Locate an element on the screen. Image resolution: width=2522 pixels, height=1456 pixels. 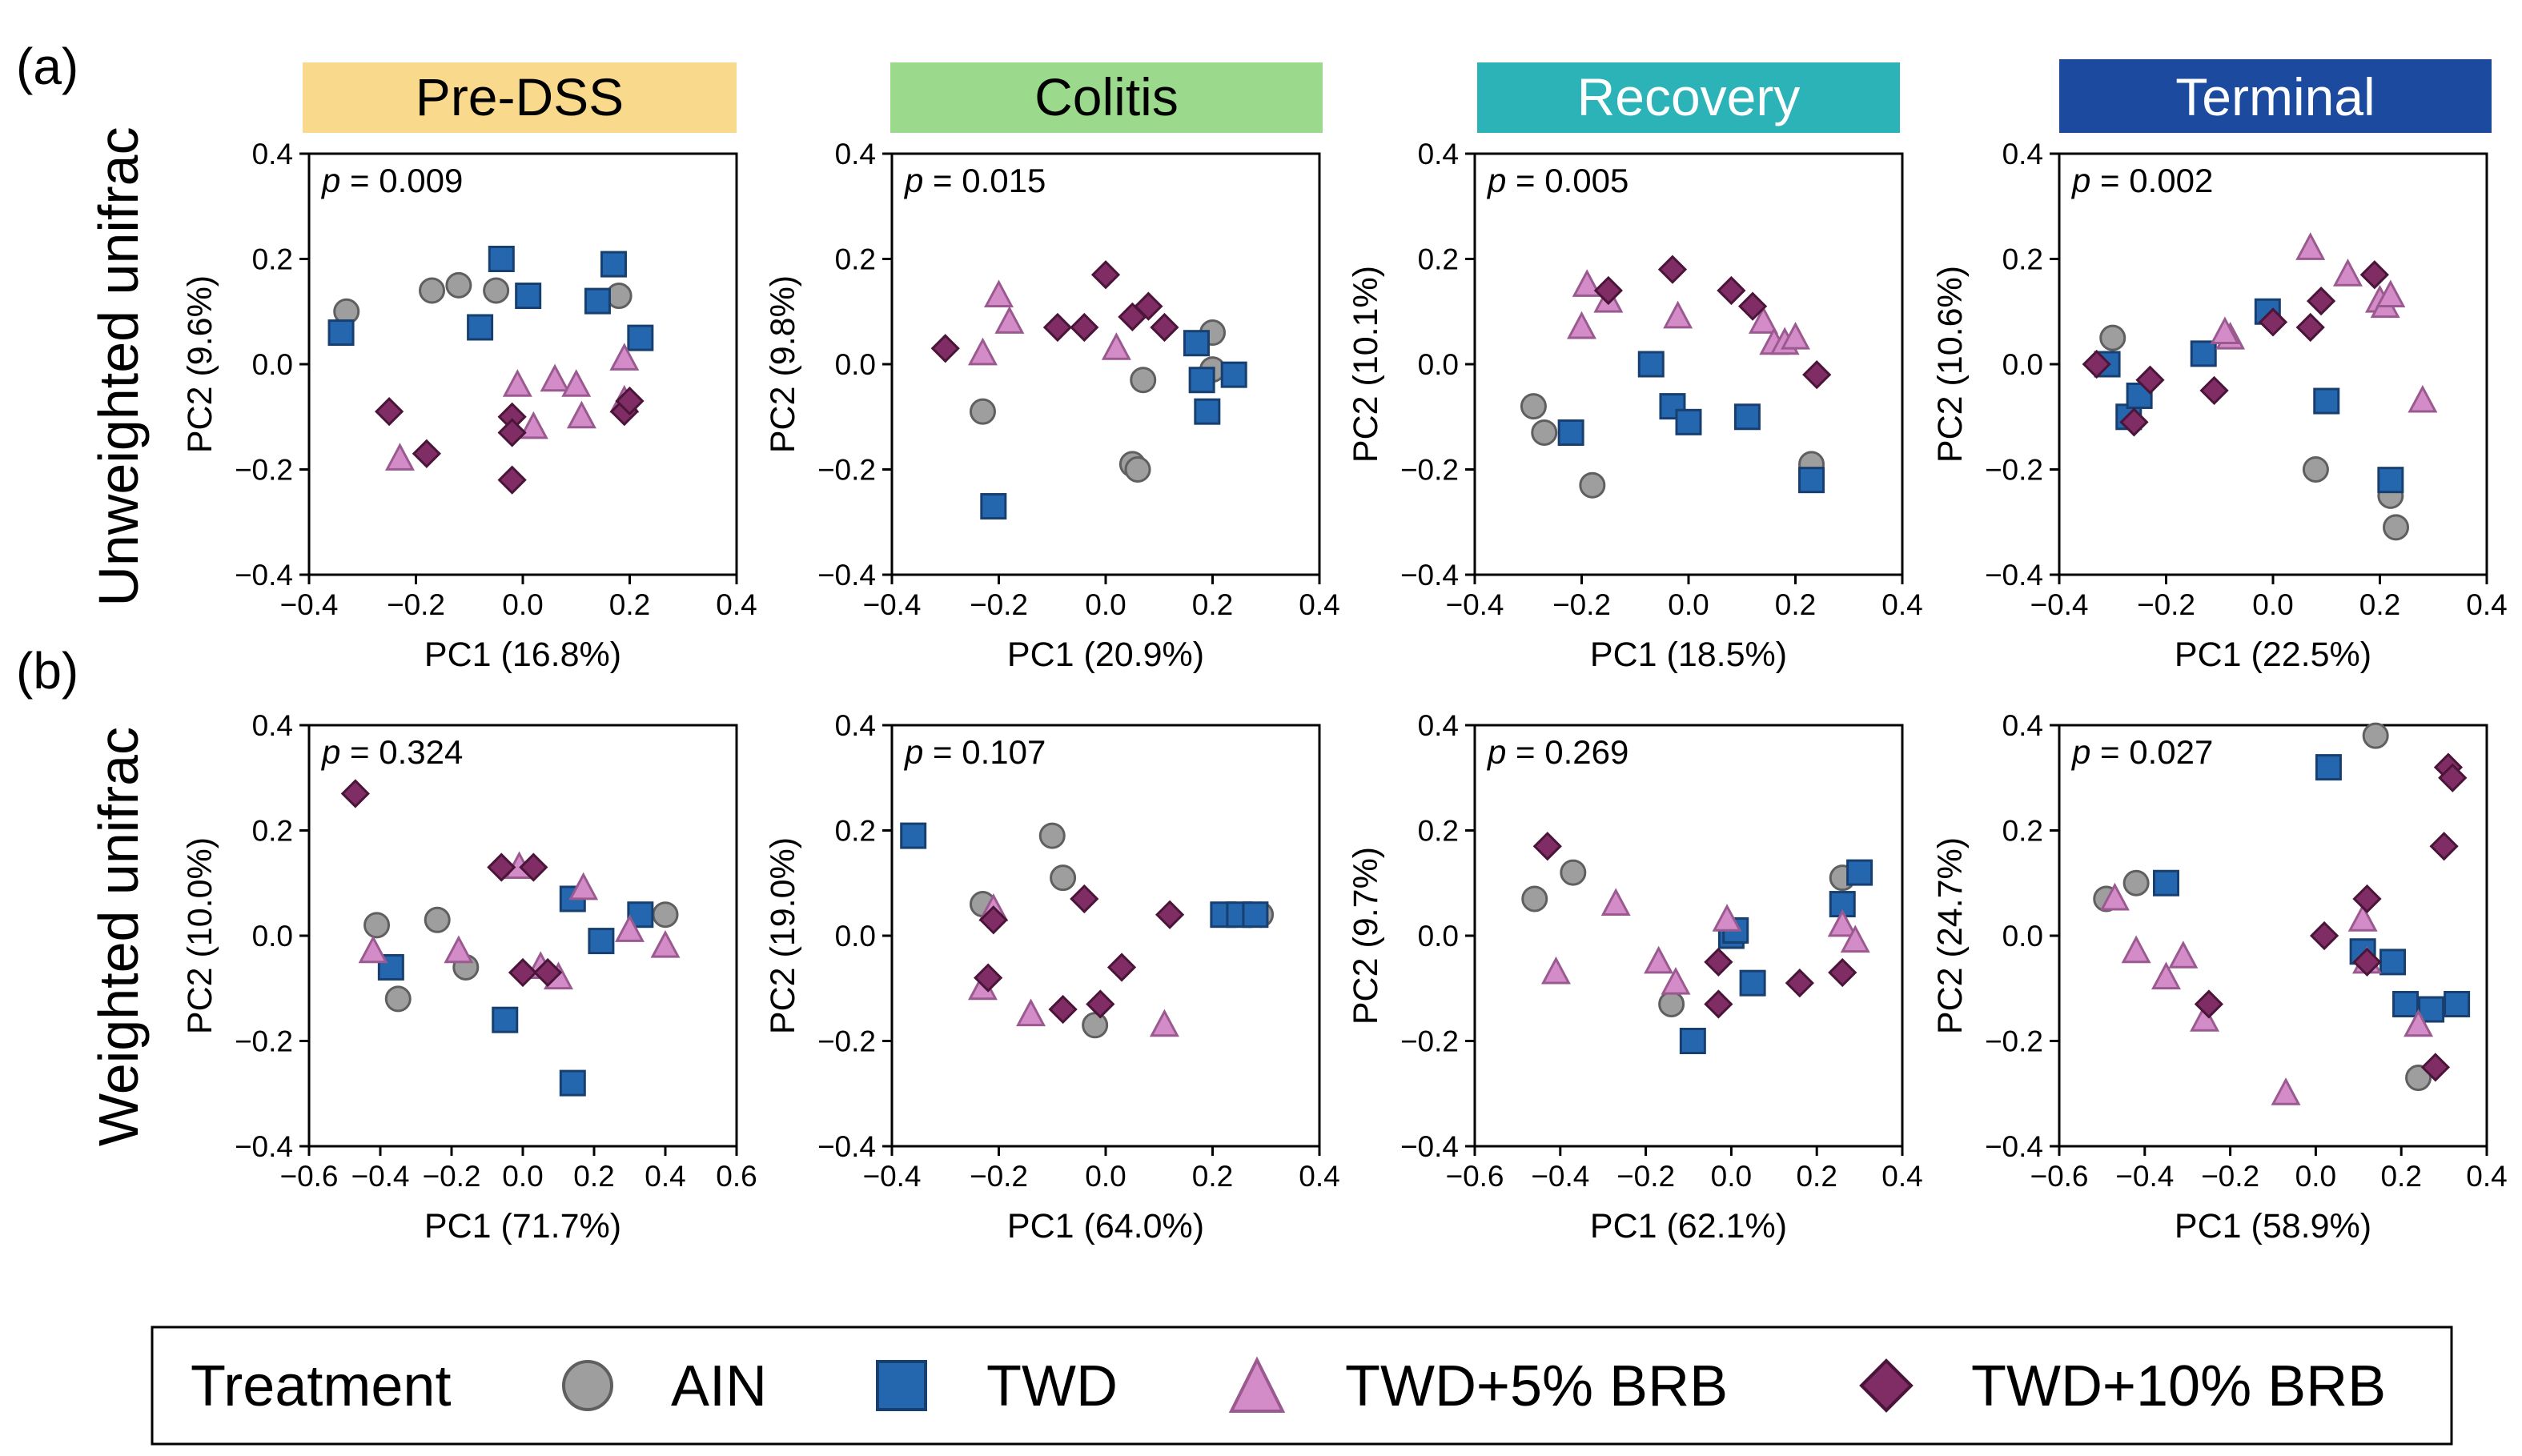
p-value: = 0.015 is located at coordinates (989, 181).